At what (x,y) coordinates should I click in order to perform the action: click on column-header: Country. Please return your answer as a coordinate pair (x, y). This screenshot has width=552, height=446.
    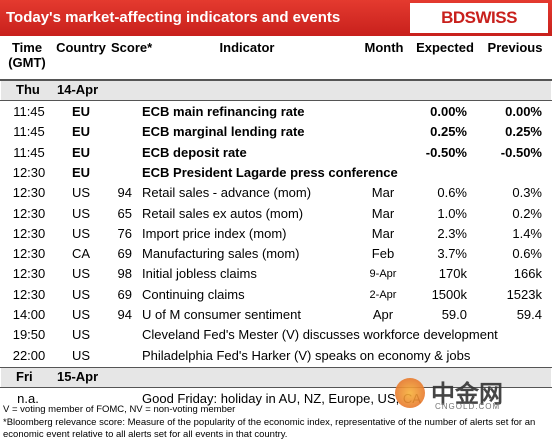
    Looking at the image, I should click on (81, 47).